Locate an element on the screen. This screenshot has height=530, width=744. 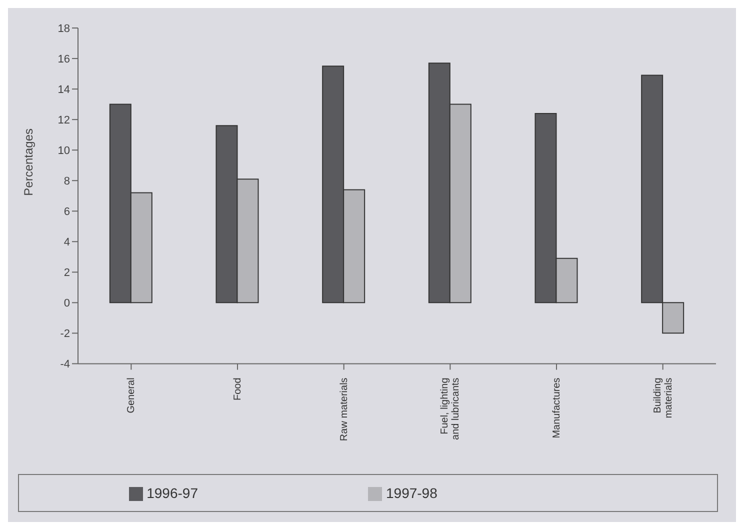
x-tick-label: Building materials is located at coordinates (663, 398).